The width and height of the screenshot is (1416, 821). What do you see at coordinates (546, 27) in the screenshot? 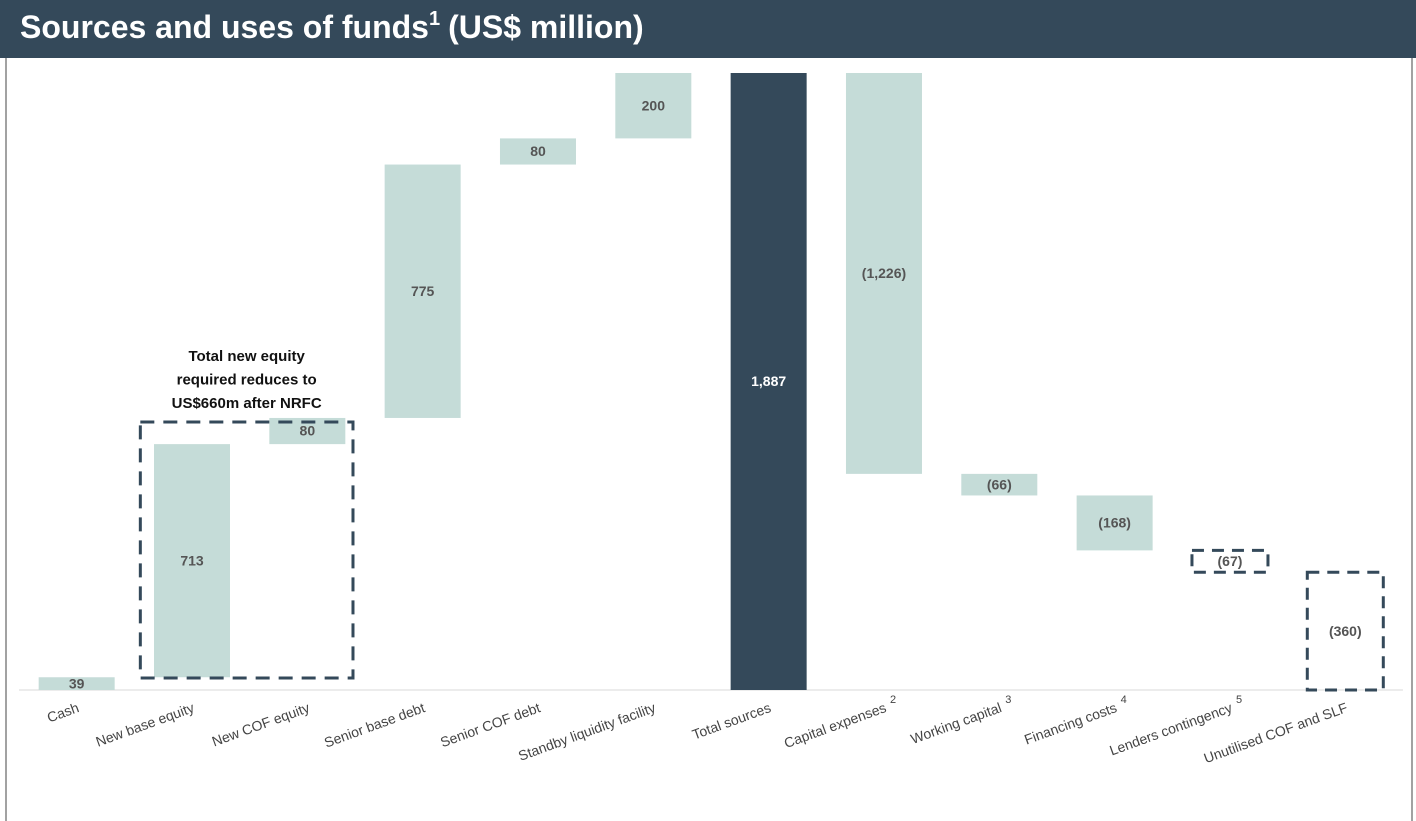
I see `title-unit: (US$ million)` at bounding box center [546, 27].